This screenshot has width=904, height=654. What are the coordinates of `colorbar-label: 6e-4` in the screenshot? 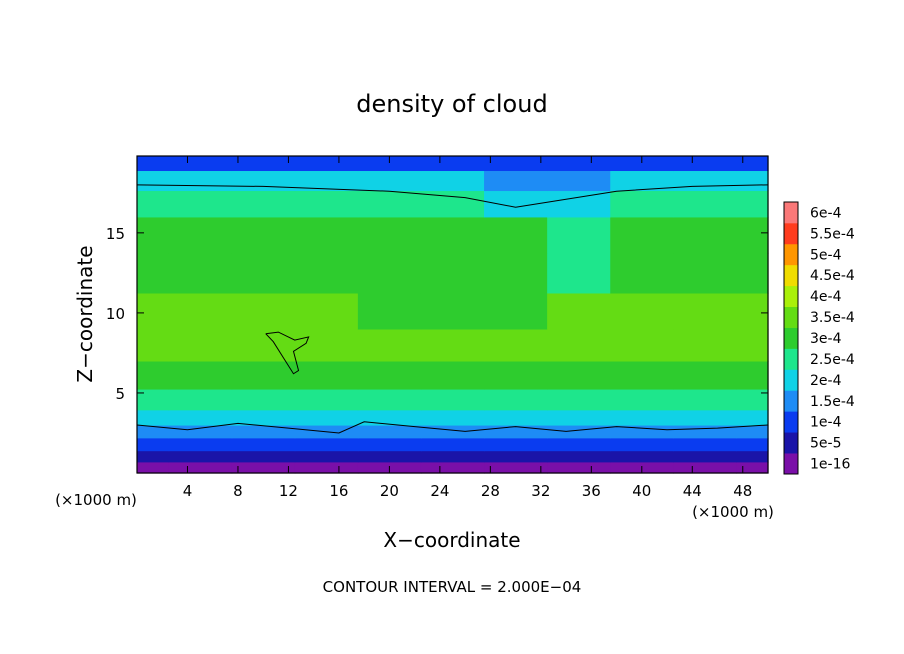 It's located at (826, 213).